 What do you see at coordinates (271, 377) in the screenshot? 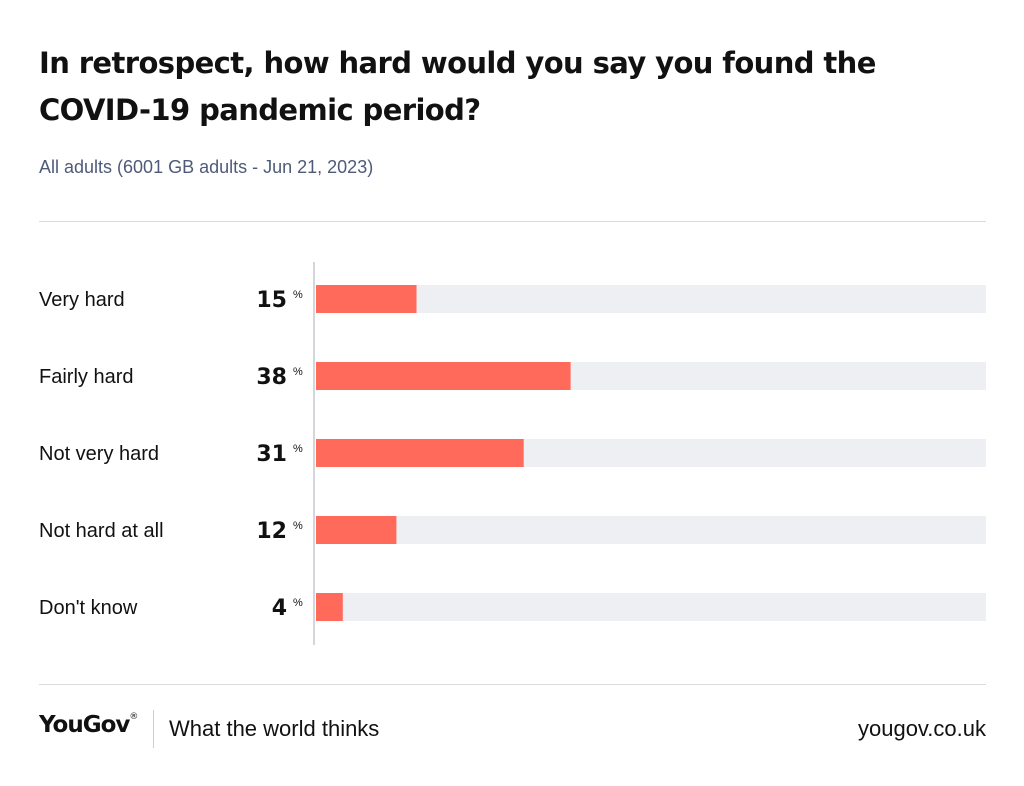
I see `value-label: 38` at bounding box center [271, 377].